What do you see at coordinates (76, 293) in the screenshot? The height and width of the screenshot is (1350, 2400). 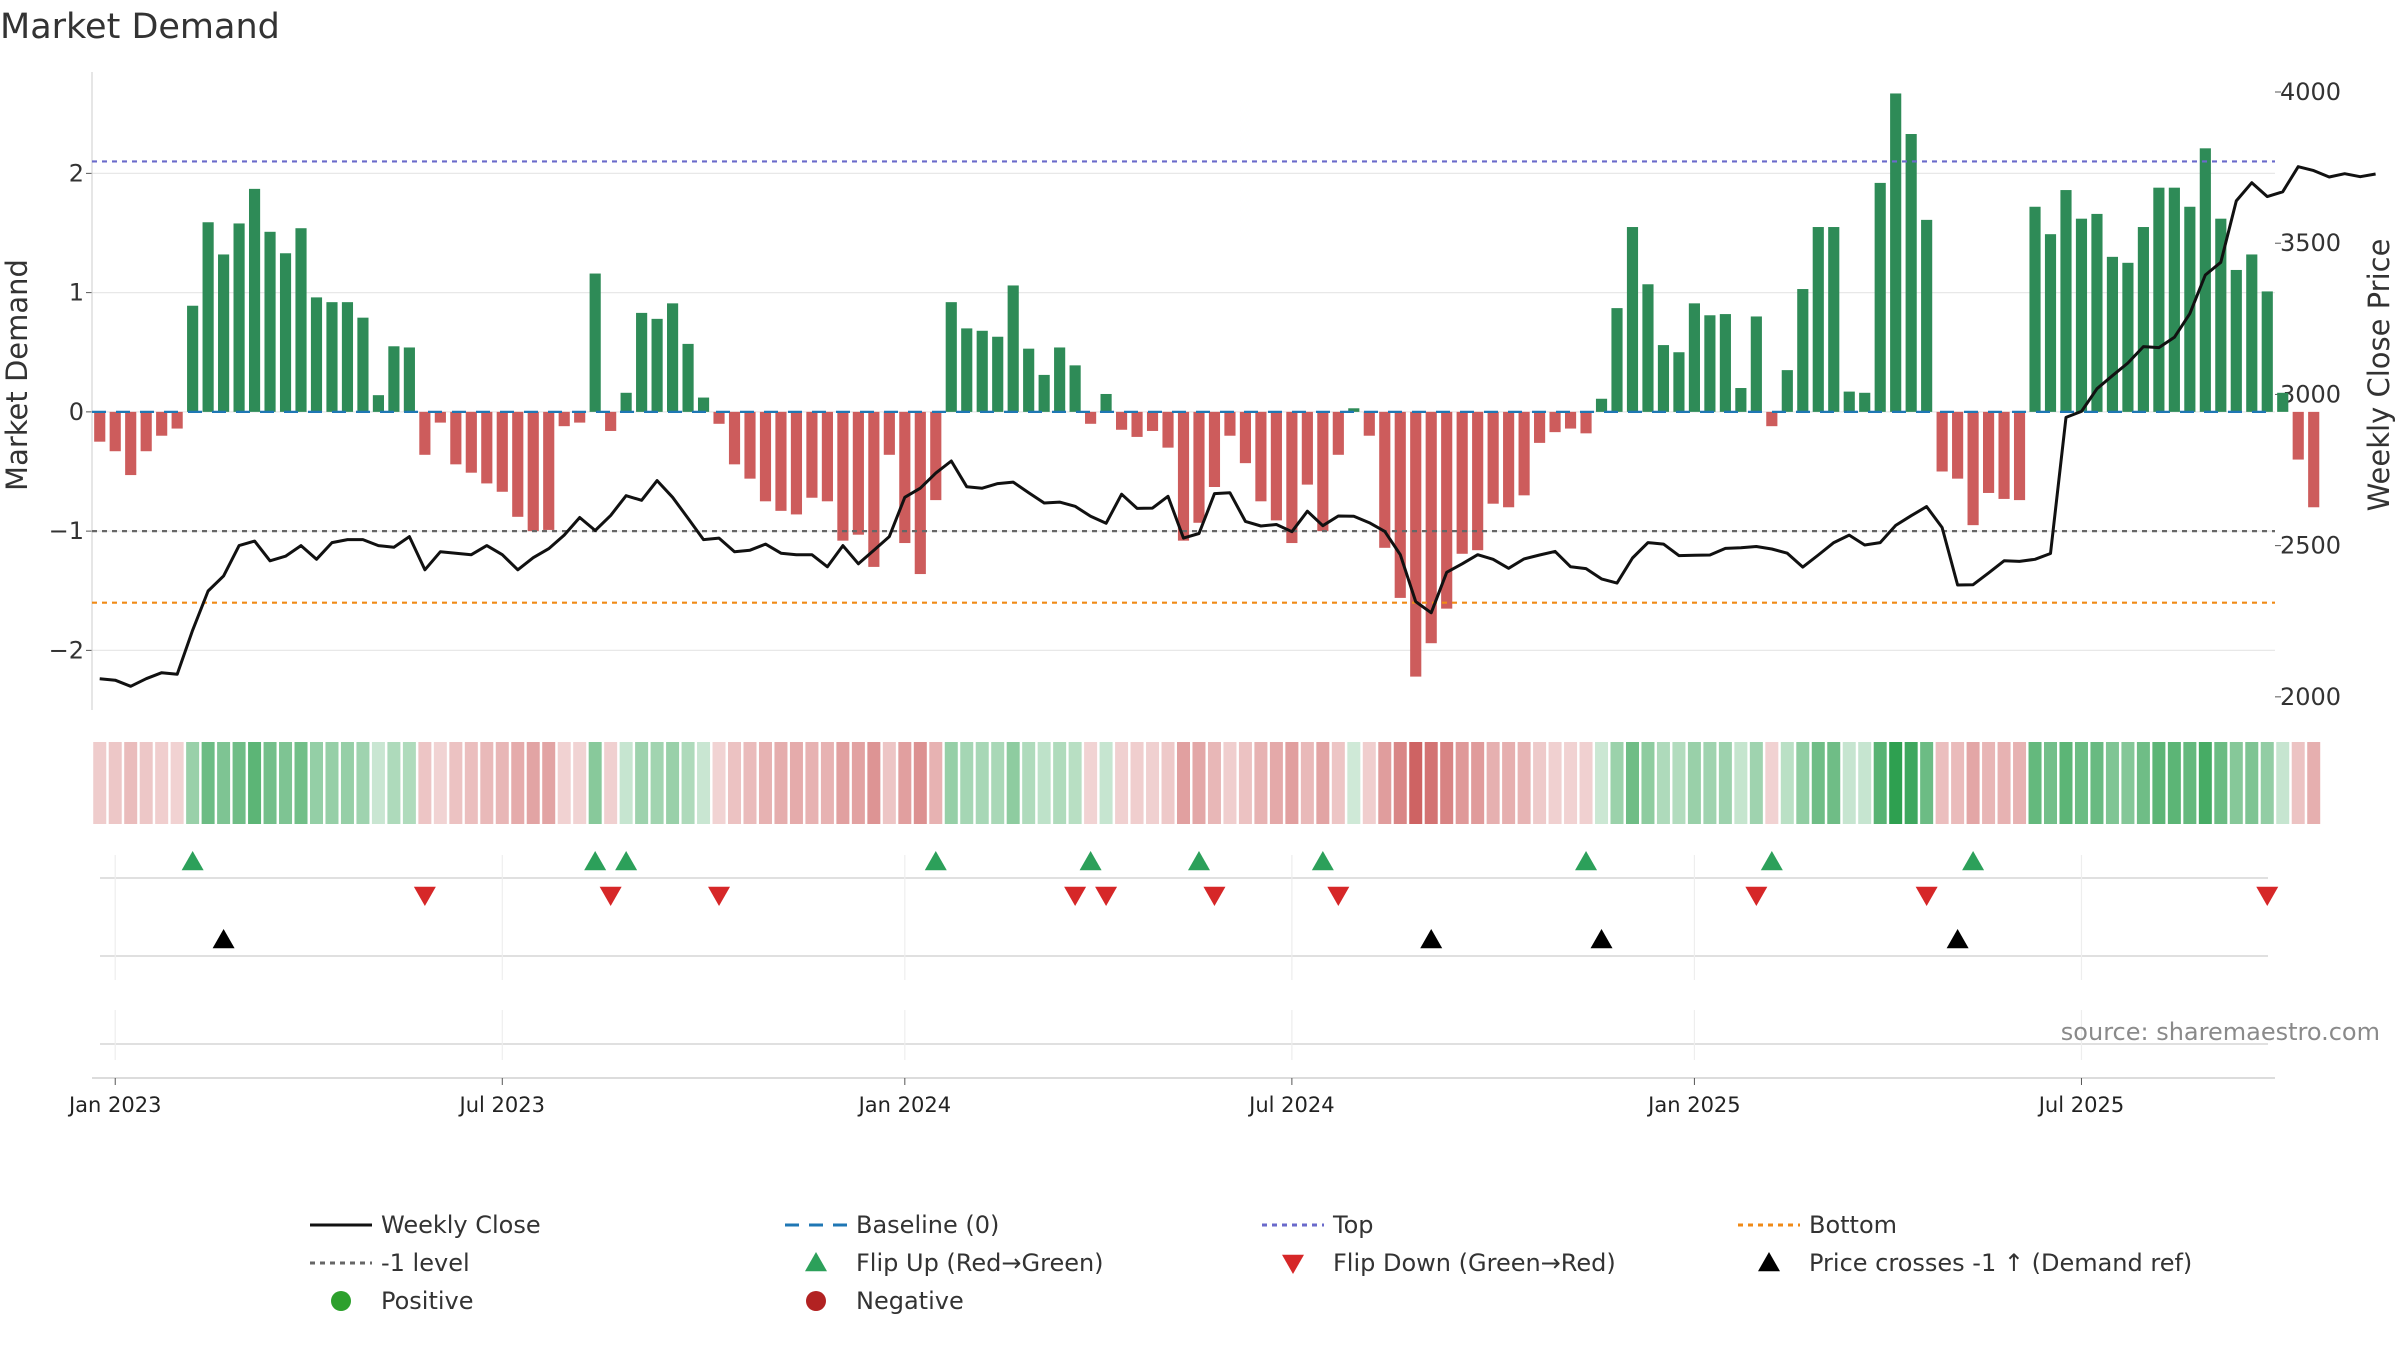 I see `y-tick-label: 1` at bounding box center [76, 293].